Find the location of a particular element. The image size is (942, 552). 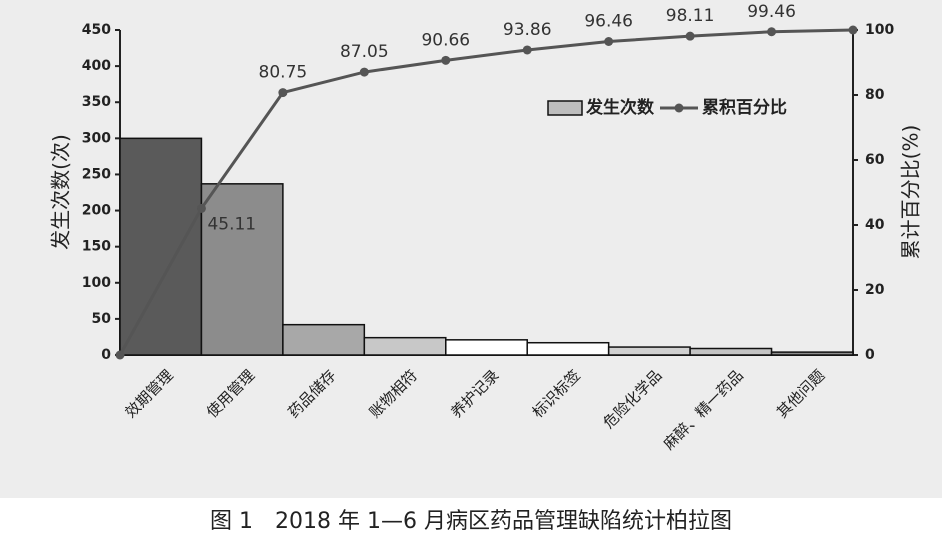

data-label: 87.05 is located at coordinates (364, 52).